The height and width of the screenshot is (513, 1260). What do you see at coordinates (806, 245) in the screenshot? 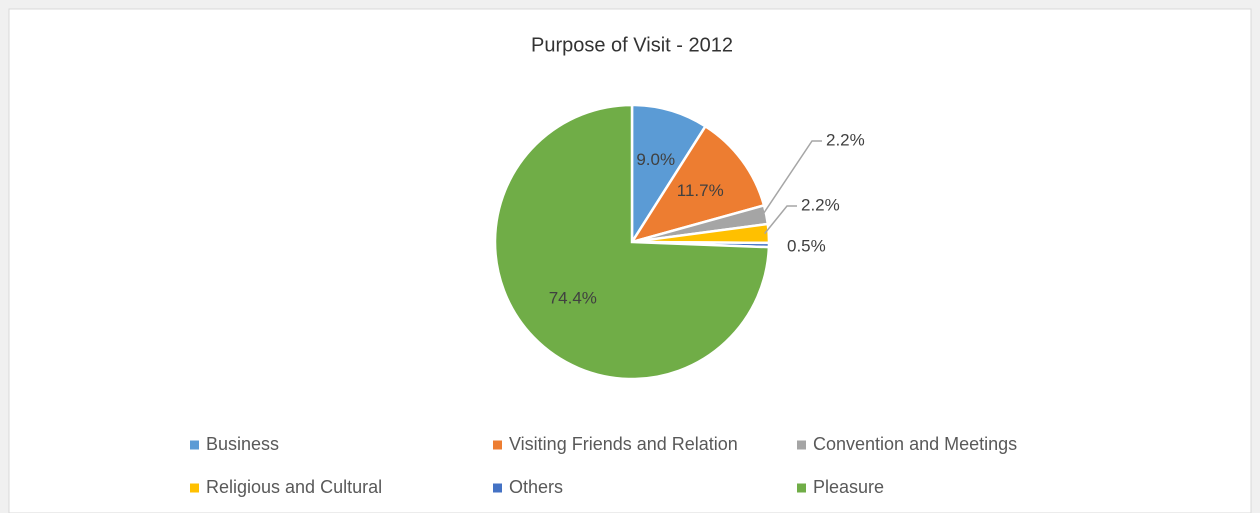
I see `data-label: 0.5%` at bounding box center [806, 245].